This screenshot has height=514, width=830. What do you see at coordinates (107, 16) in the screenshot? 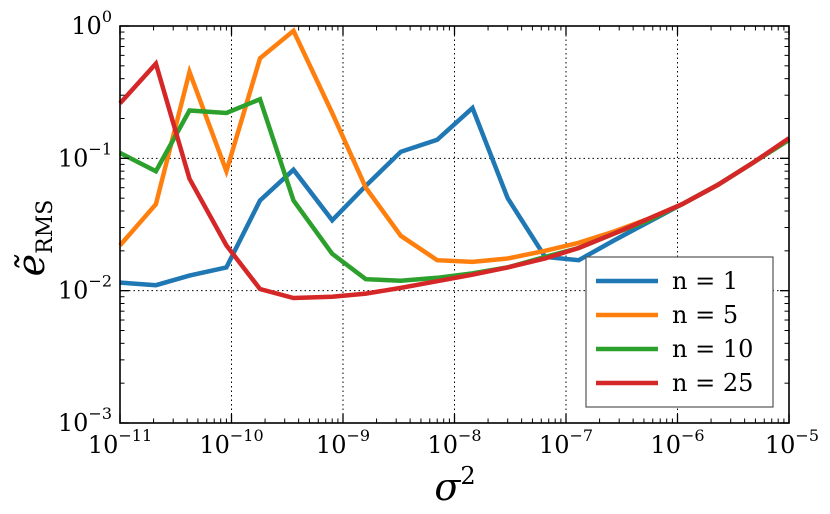
I see `y-tick-label-exp: 0` at bounding box center [107, 16].